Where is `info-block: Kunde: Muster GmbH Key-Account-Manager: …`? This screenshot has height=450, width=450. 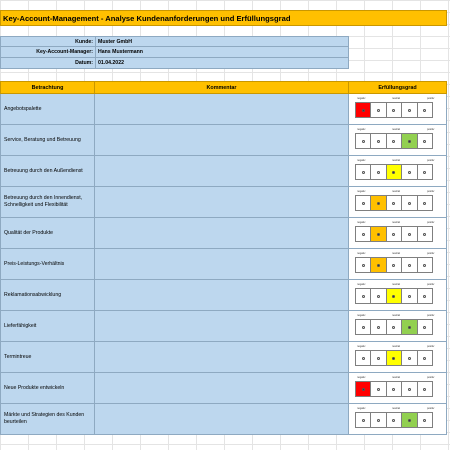
info-block: Kunde: Muster GmbH Key-Account-Manager: … is located at coordinates (174, 53).